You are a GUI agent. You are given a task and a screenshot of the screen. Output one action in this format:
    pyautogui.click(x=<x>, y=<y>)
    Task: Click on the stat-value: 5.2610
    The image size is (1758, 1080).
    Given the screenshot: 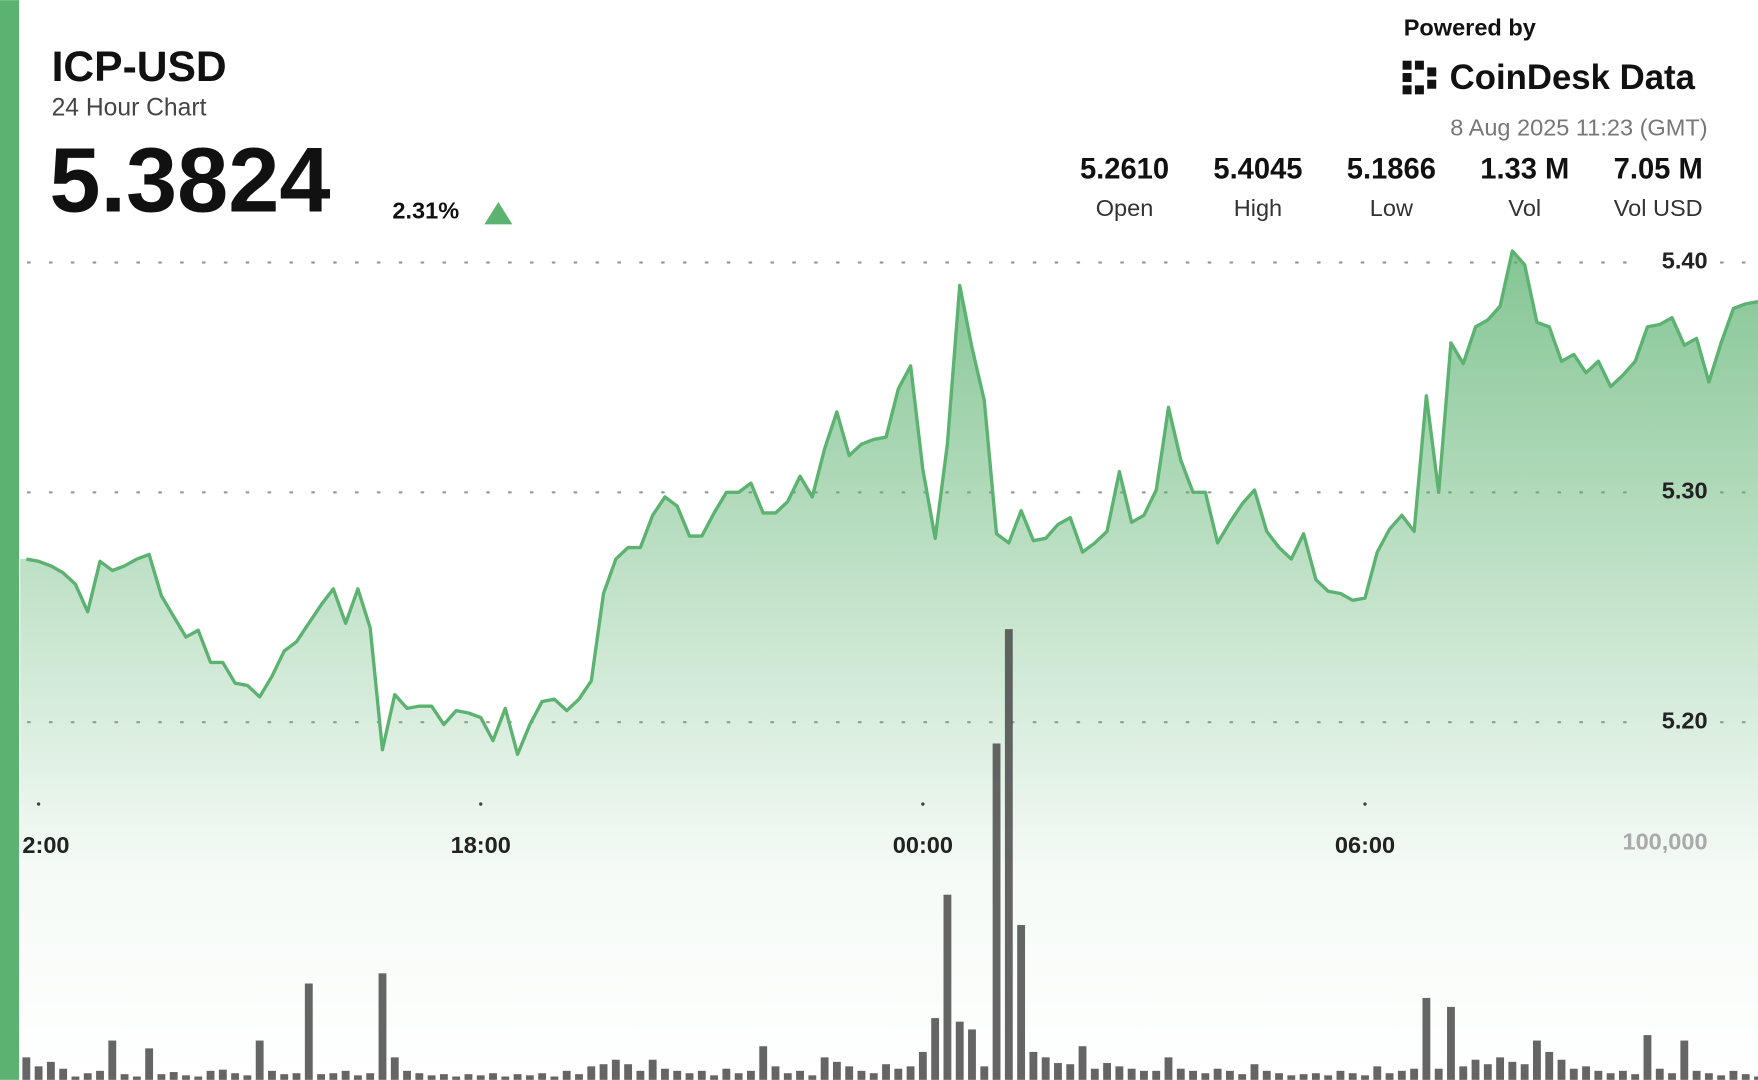 What is the action you would take?
    pyautogui.click(x=1124, y=169)
    